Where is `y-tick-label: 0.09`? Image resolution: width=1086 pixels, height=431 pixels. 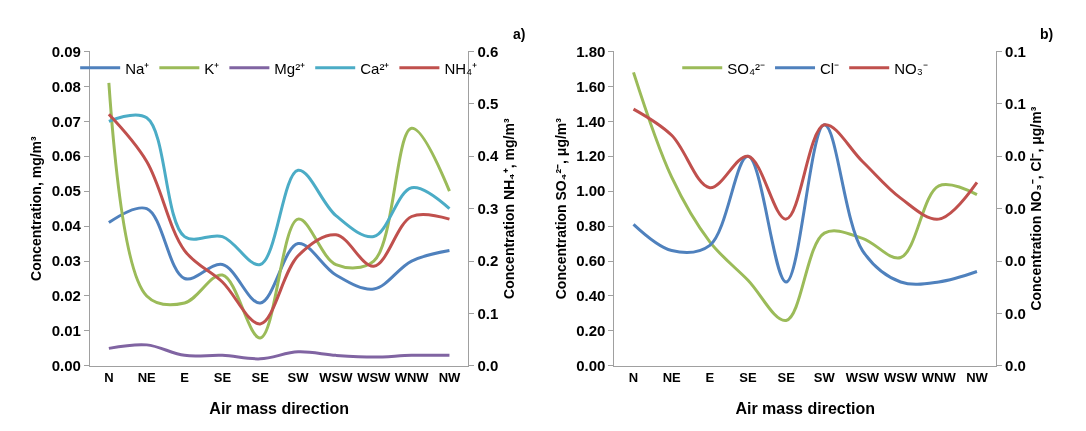
y-tick-label: 0.09 is located at coordinates (66, 51).